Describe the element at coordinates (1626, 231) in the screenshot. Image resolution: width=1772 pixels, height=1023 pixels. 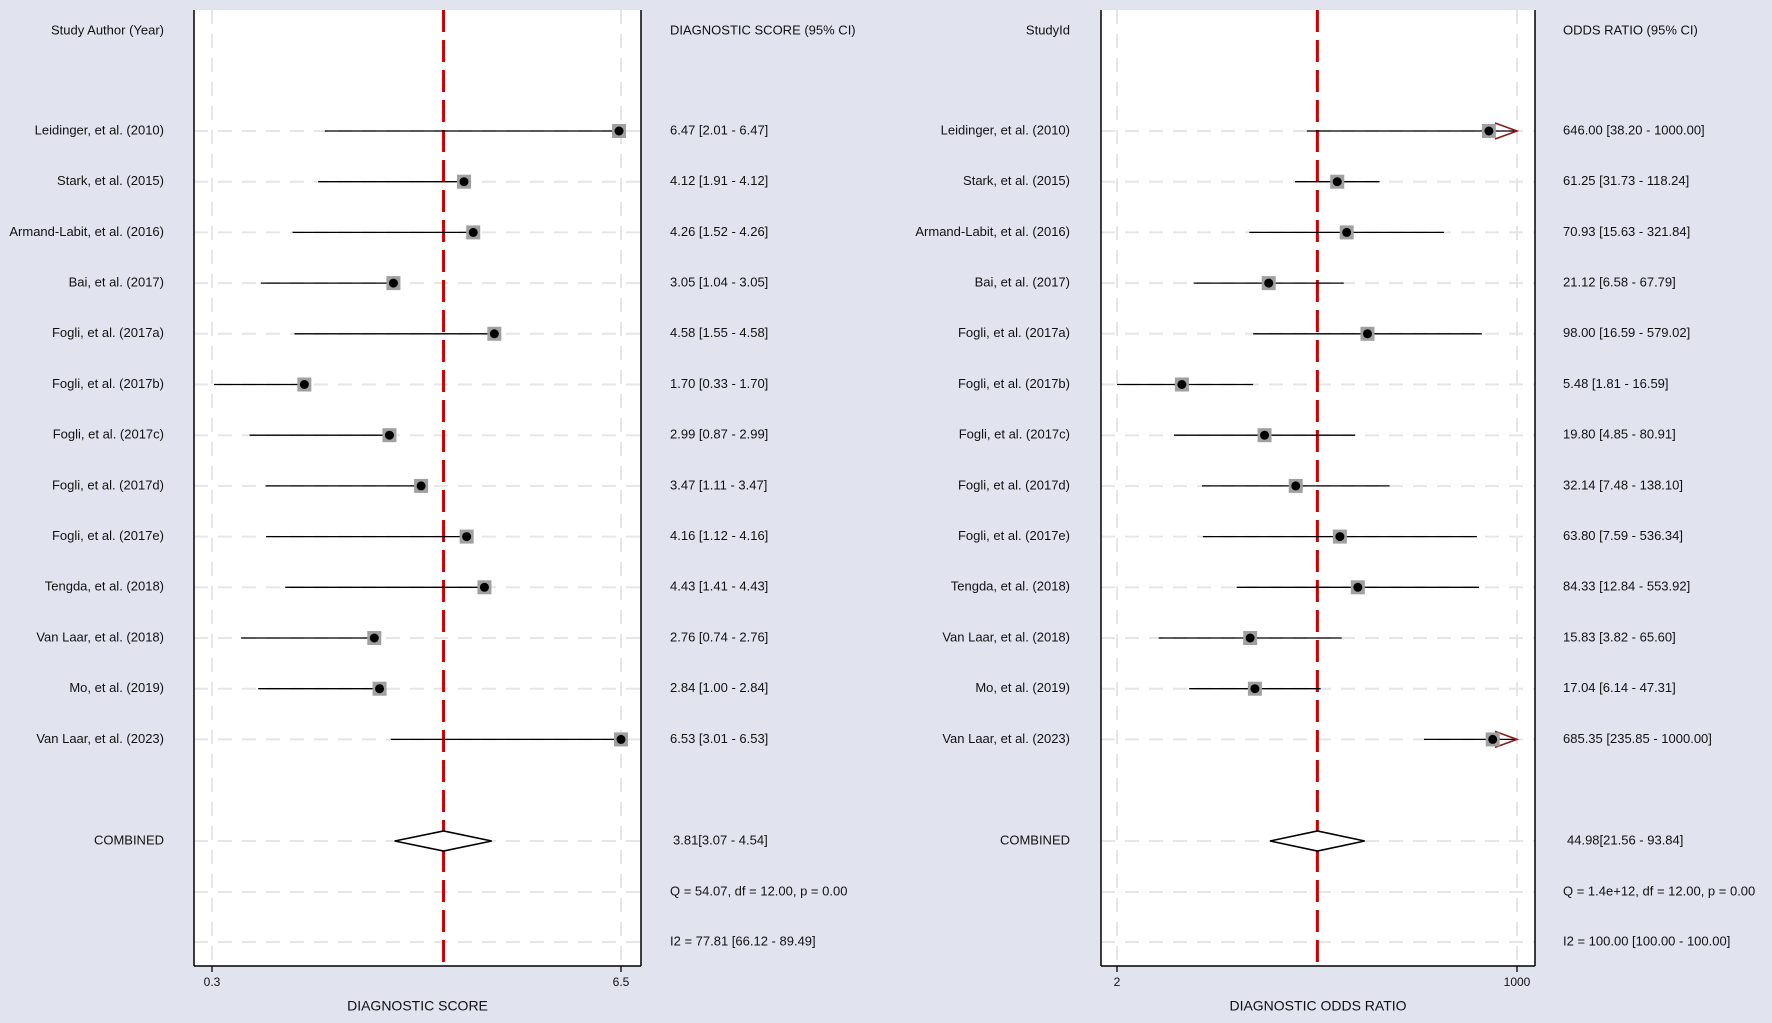
I see `study-ci-value: 70.93 [15.63 - 321.84]` at that location.